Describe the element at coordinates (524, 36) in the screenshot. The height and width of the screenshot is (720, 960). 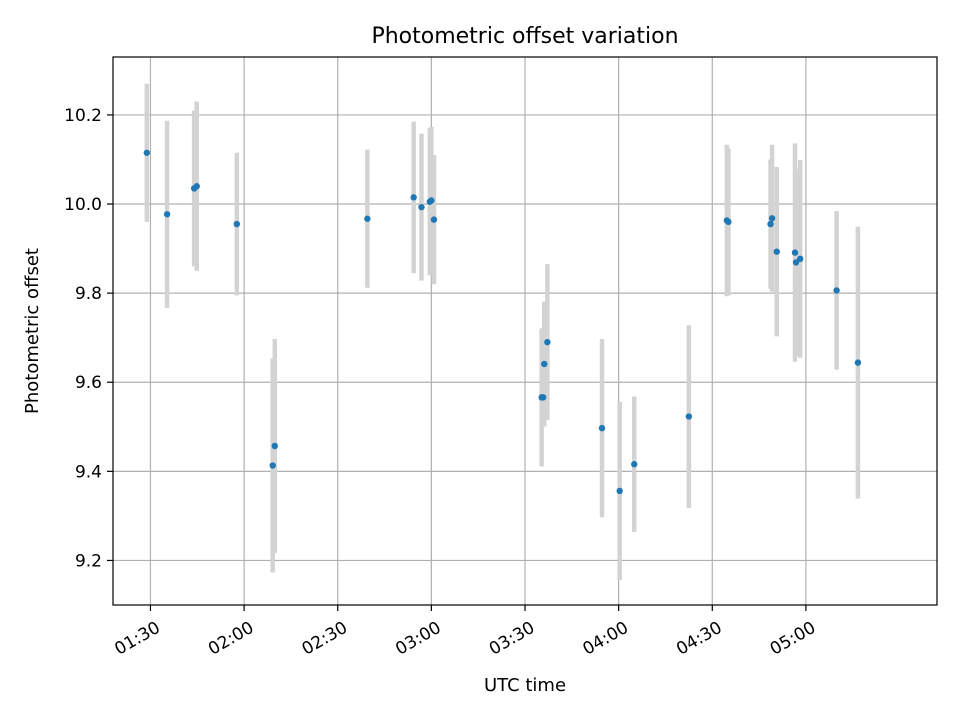
I see `chart-title: Photometric offset variation` at that location.